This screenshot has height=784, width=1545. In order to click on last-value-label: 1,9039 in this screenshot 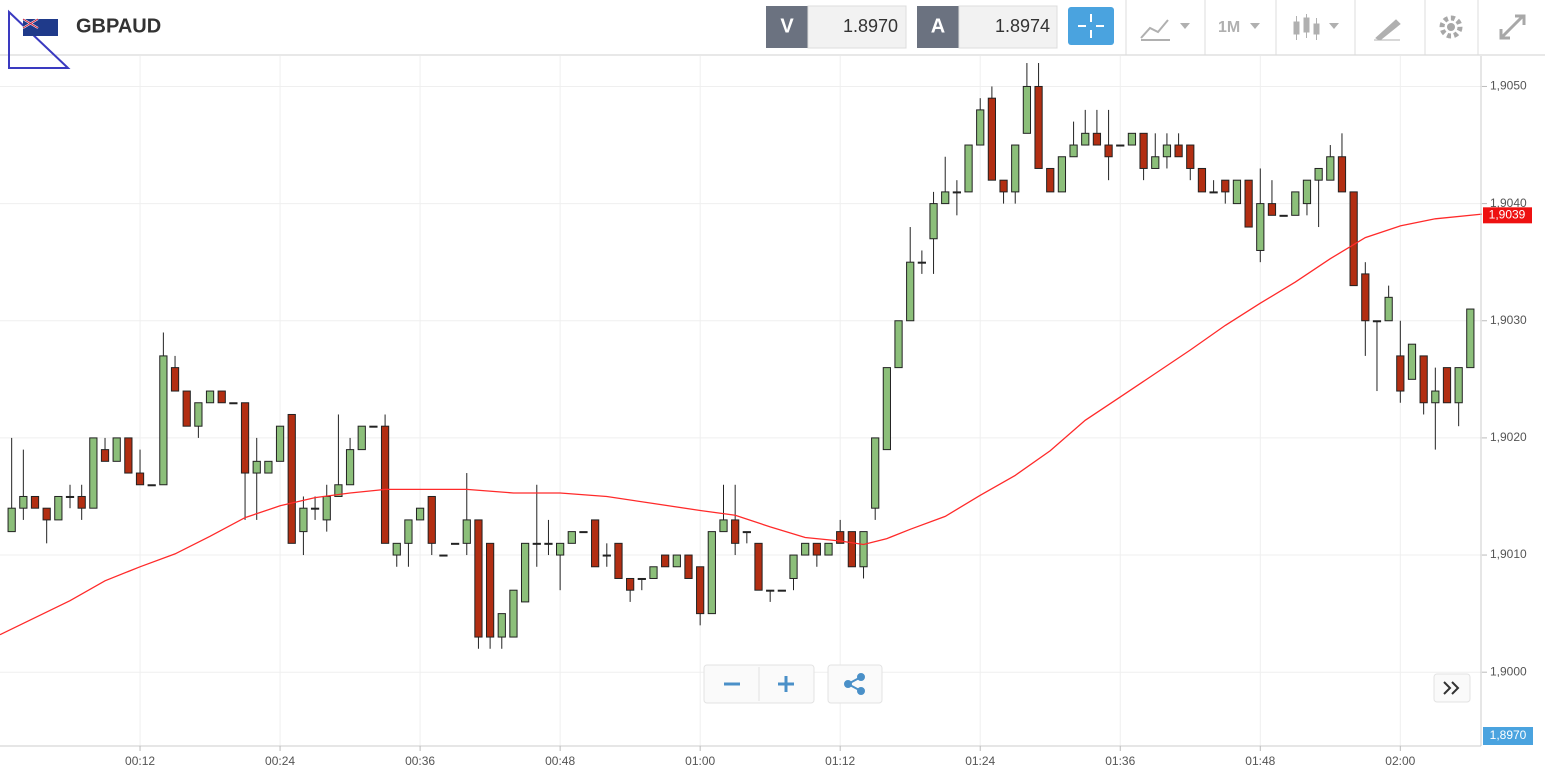, I will do `click(1507, 214)`.